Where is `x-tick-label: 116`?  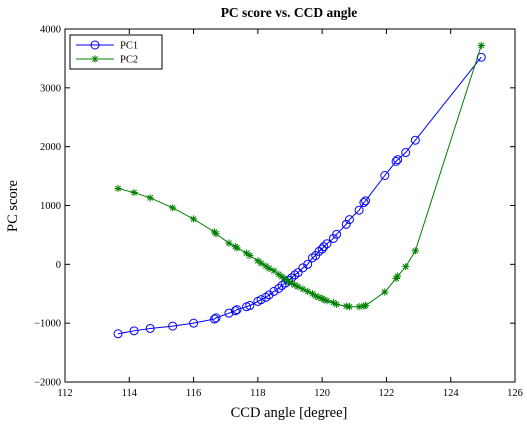
x-tick-label: 116 is located at coordinates (193, 393).